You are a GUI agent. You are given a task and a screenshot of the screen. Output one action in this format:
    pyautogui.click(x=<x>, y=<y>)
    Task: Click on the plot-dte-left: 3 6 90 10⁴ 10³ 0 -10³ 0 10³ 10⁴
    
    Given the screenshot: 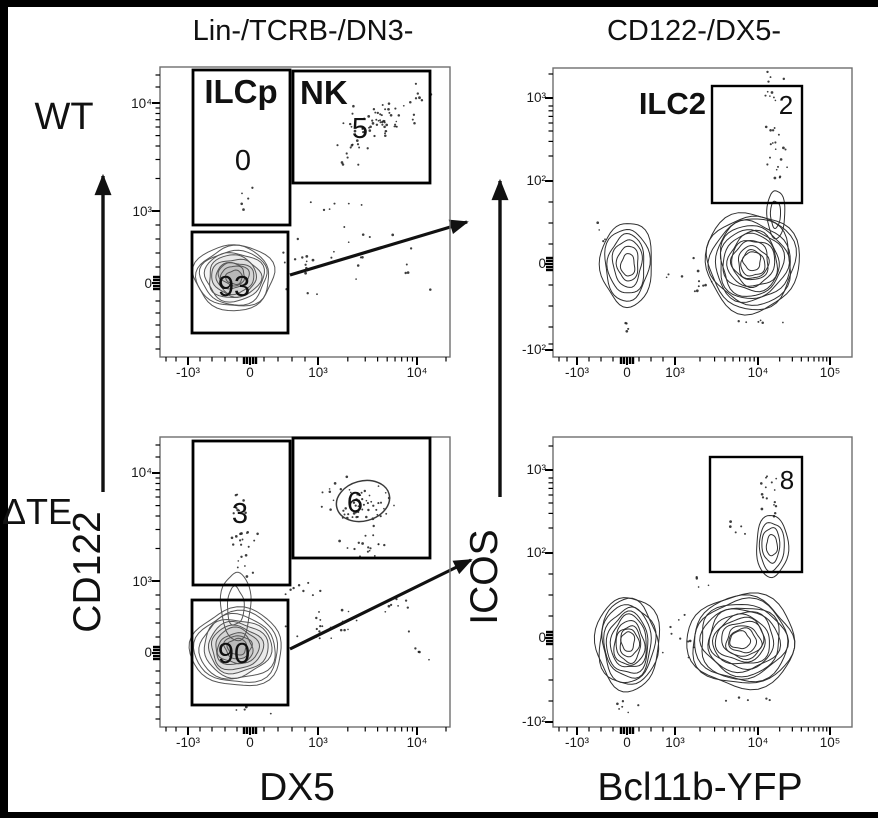 What is the action you would take?
    pyautogui.click(x=291, y=593)
    